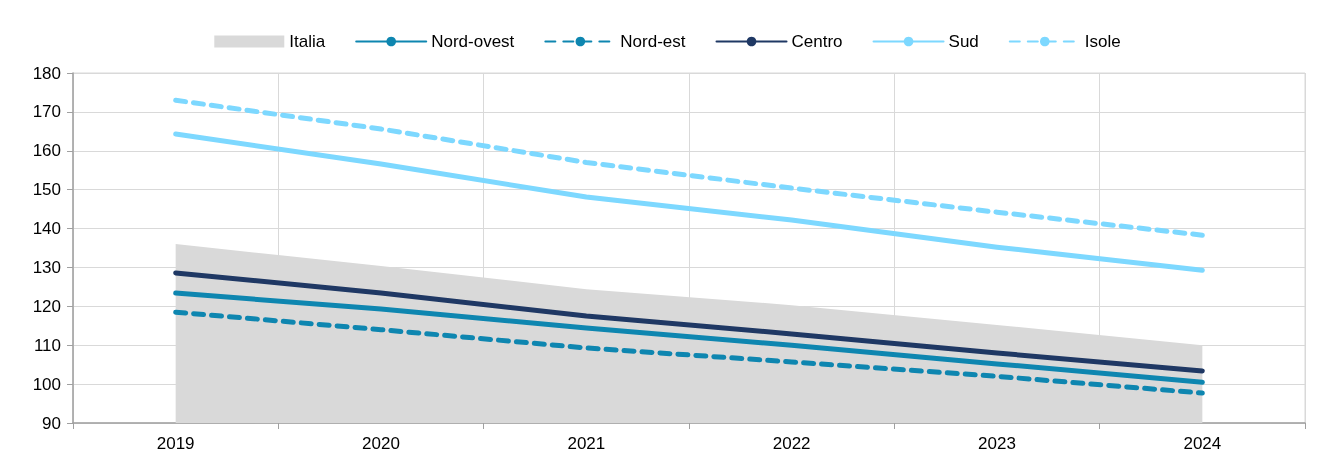  Describe the element at coordinates (791, 443) in the screenshot. I see `x-tick-label: 2022` at that location.